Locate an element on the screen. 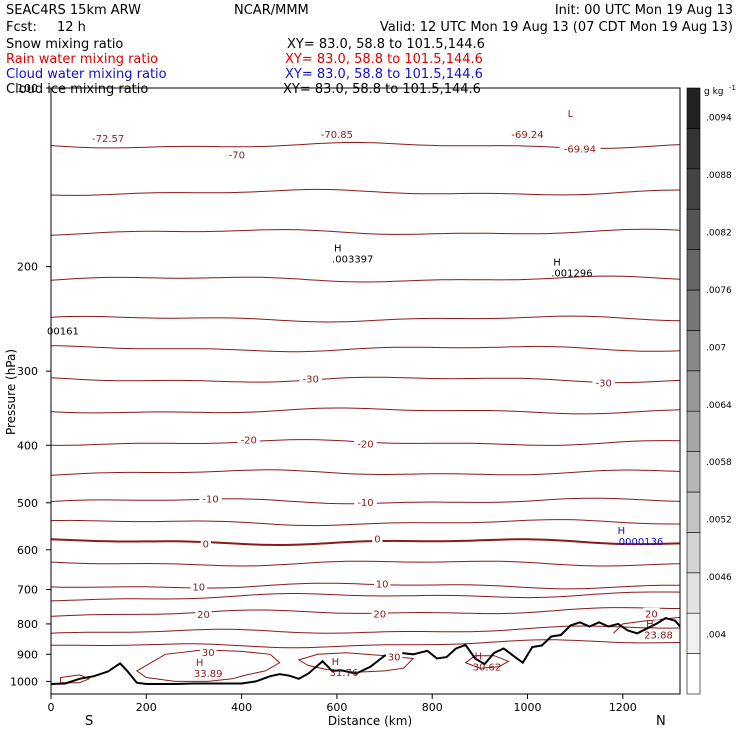 The image size is (740, 740). extremum-value: .0000136 is located at coordinates (640, 542).